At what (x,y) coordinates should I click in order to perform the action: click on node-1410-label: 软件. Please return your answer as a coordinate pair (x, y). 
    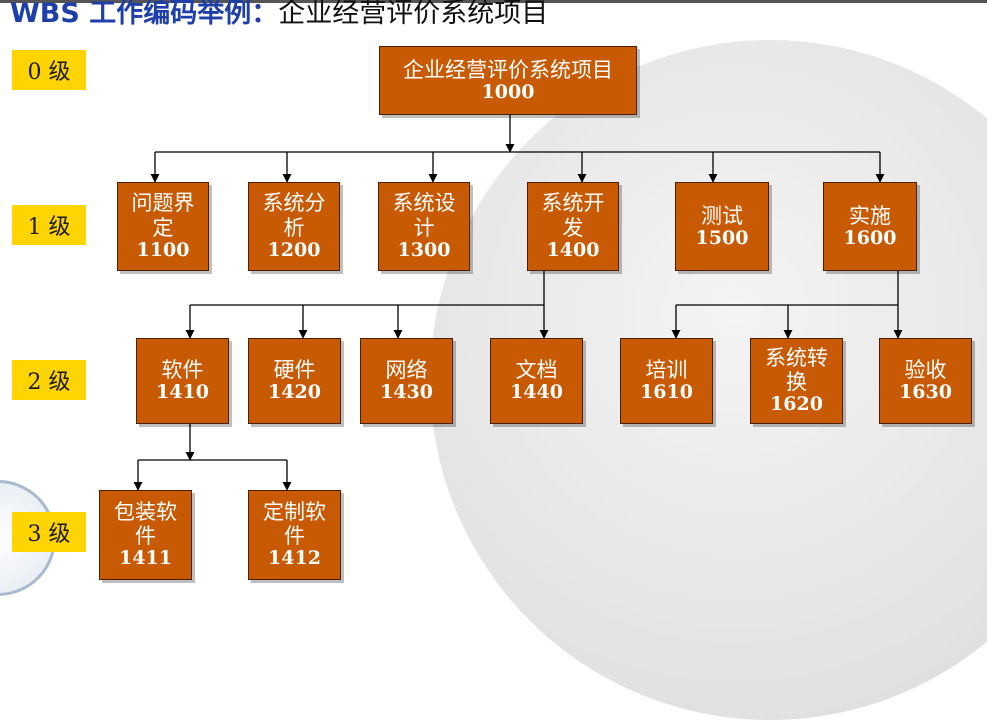
    Looking at the image, I should click on (182, 370).